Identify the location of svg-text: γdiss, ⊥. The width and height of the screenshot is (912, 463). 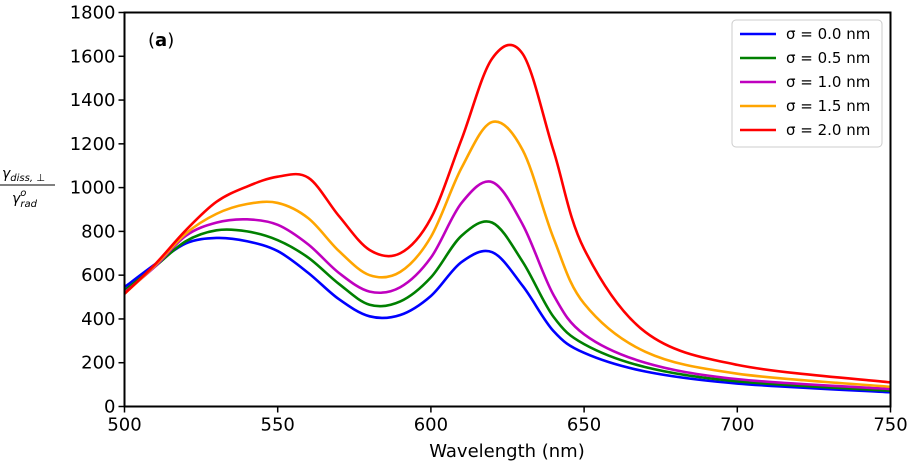
(23, 175).